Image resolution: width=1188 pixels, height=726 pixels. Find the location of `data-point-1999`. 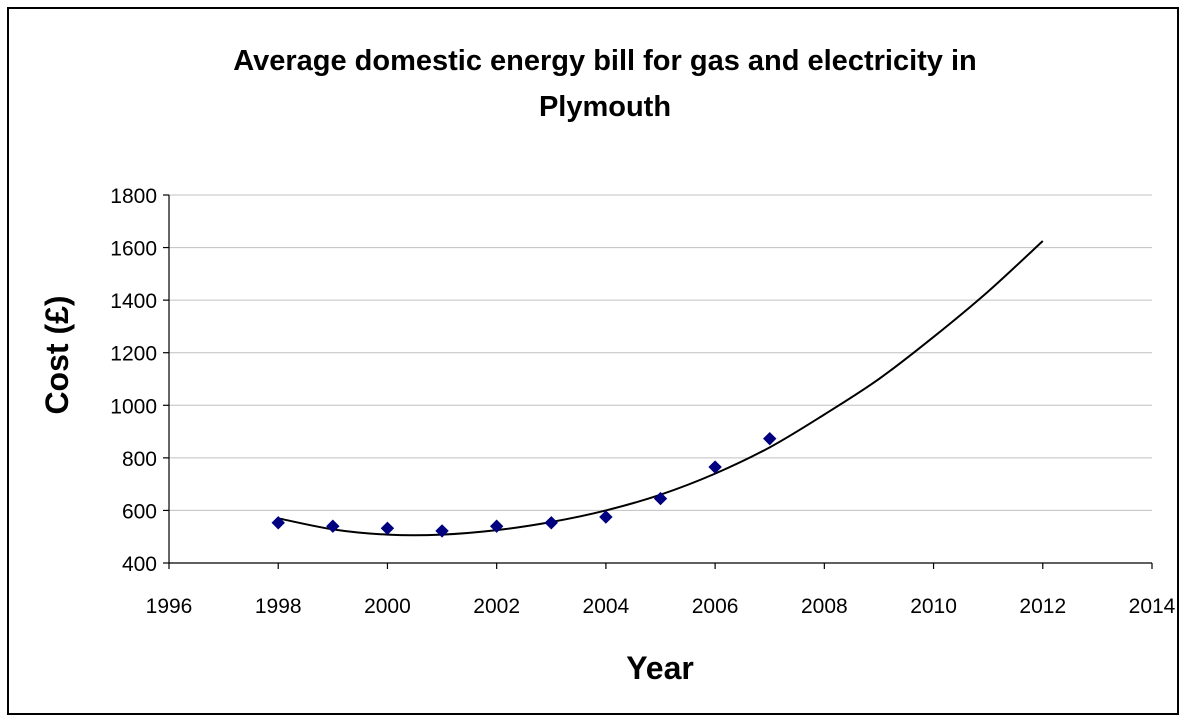

data-point-1999 is located at coordinates (333, 526).